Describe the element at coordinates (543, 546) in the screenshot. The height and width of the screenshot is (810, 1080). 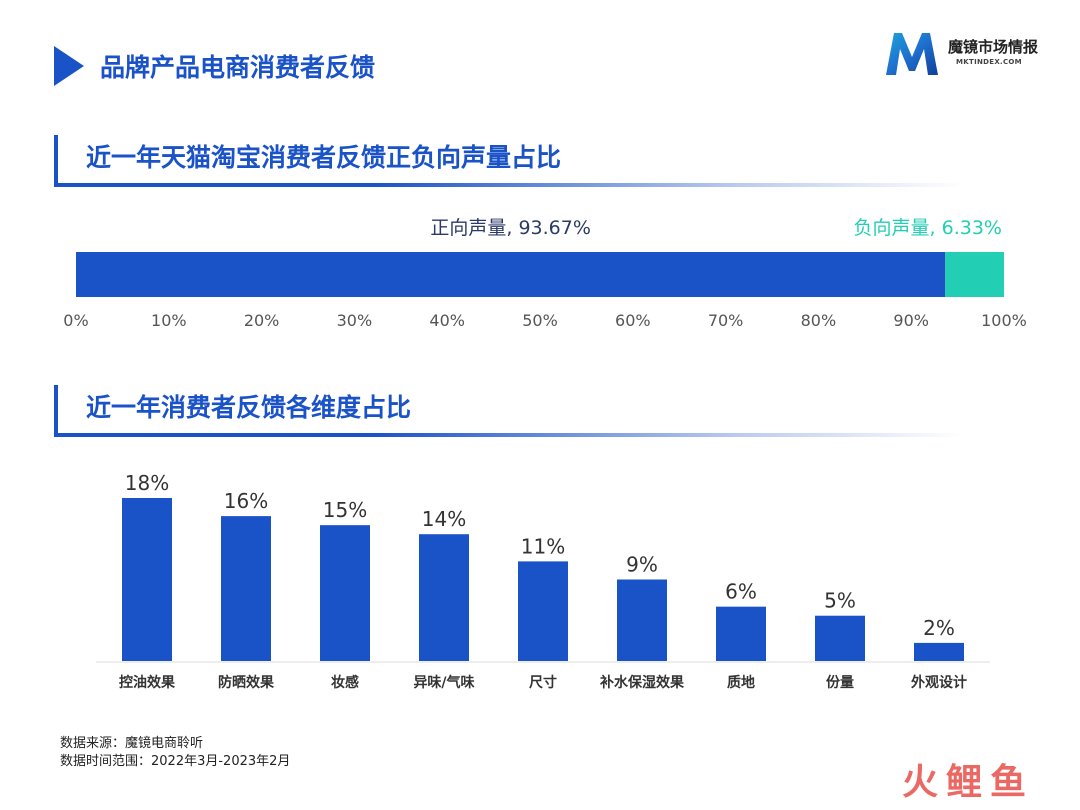
I see `bar-value-label: 11%` at that location.